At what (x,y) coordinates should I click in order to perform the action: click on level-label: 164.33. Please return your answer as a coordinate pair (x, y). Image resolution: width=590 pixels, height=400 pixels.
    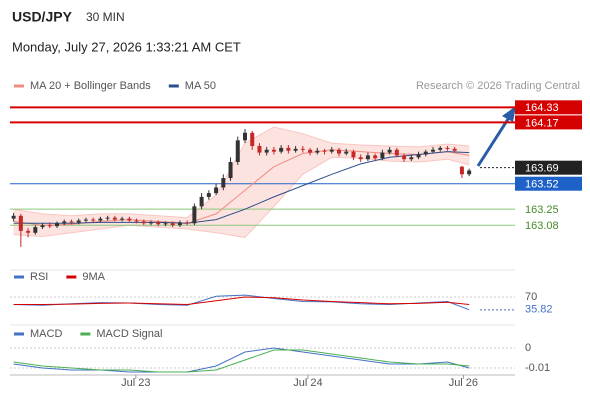
    Looking at the image, I should click on (542, 108).